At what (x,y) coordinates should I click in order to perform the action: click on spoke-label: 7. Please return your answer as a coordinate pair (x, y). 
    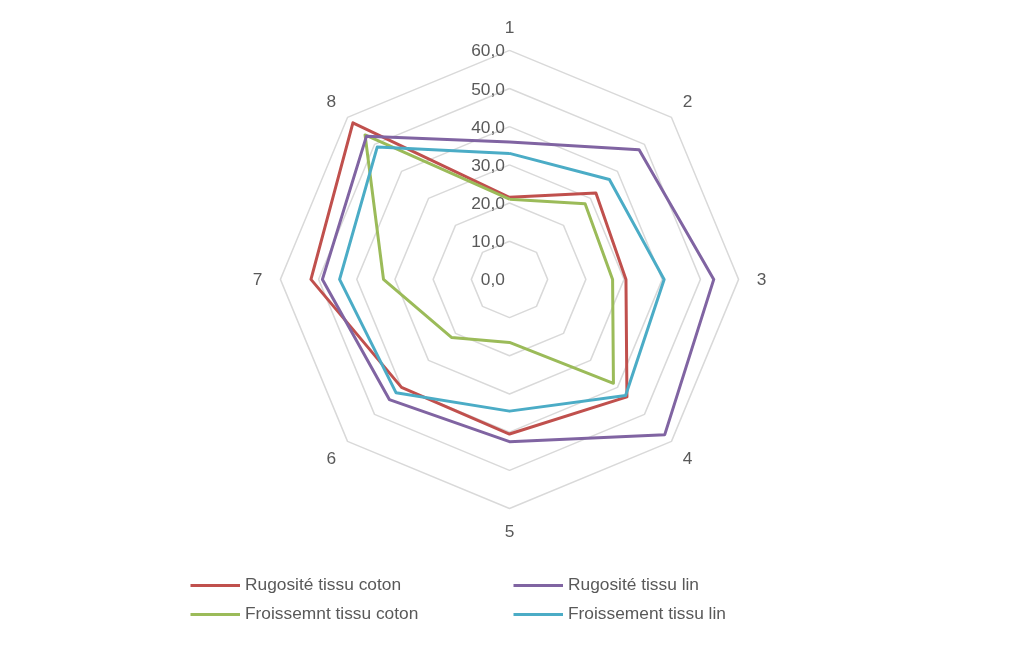
    Looking at the image, I should click on (257, 279).